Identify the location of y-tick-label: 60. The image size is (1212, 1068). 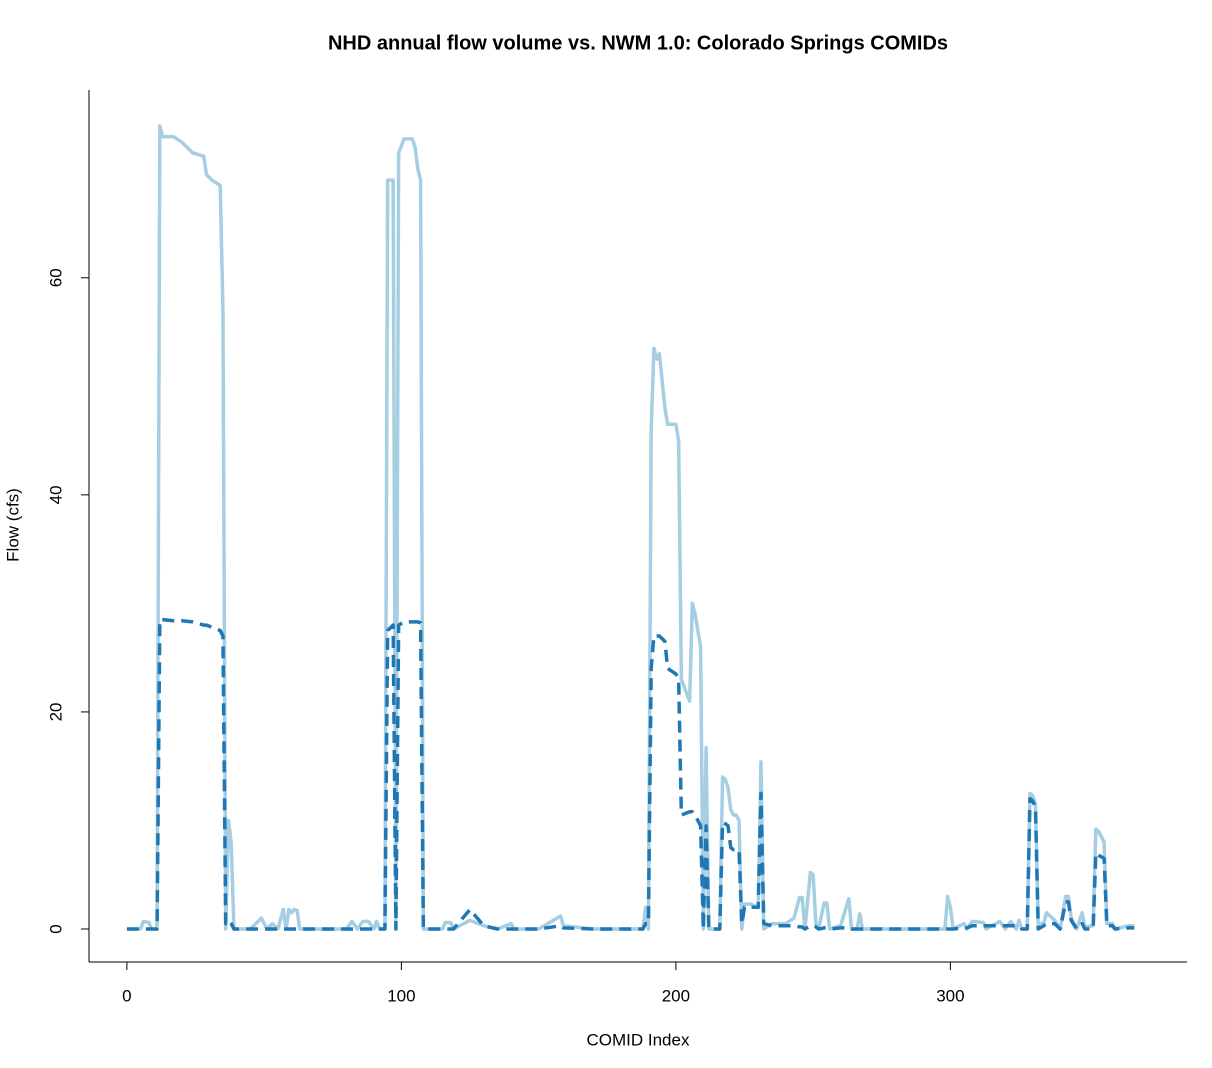
(55, 277).